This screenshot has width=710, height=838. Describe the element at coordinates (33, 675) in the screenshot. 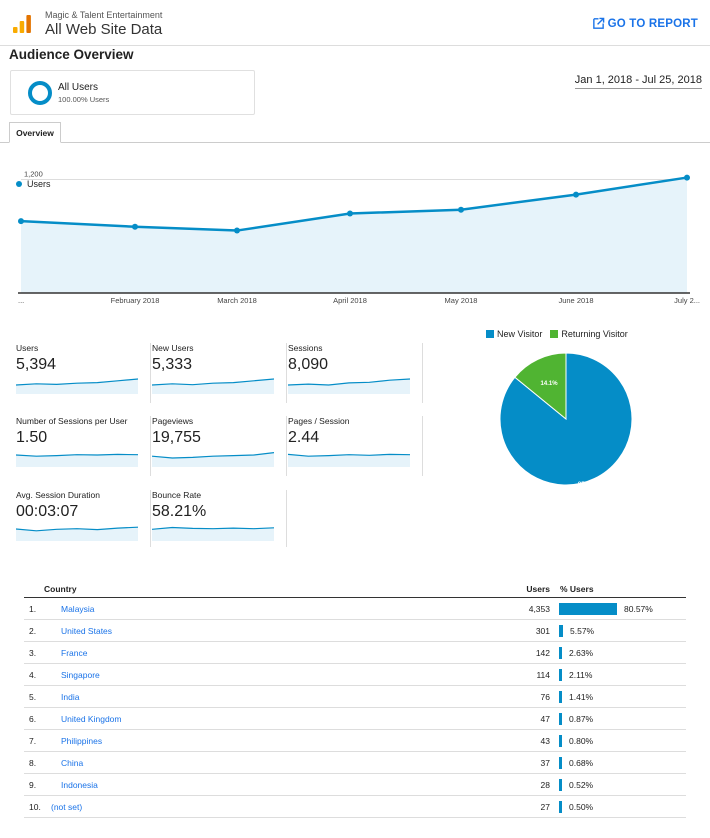

I see `row-number: 4.` at that location.